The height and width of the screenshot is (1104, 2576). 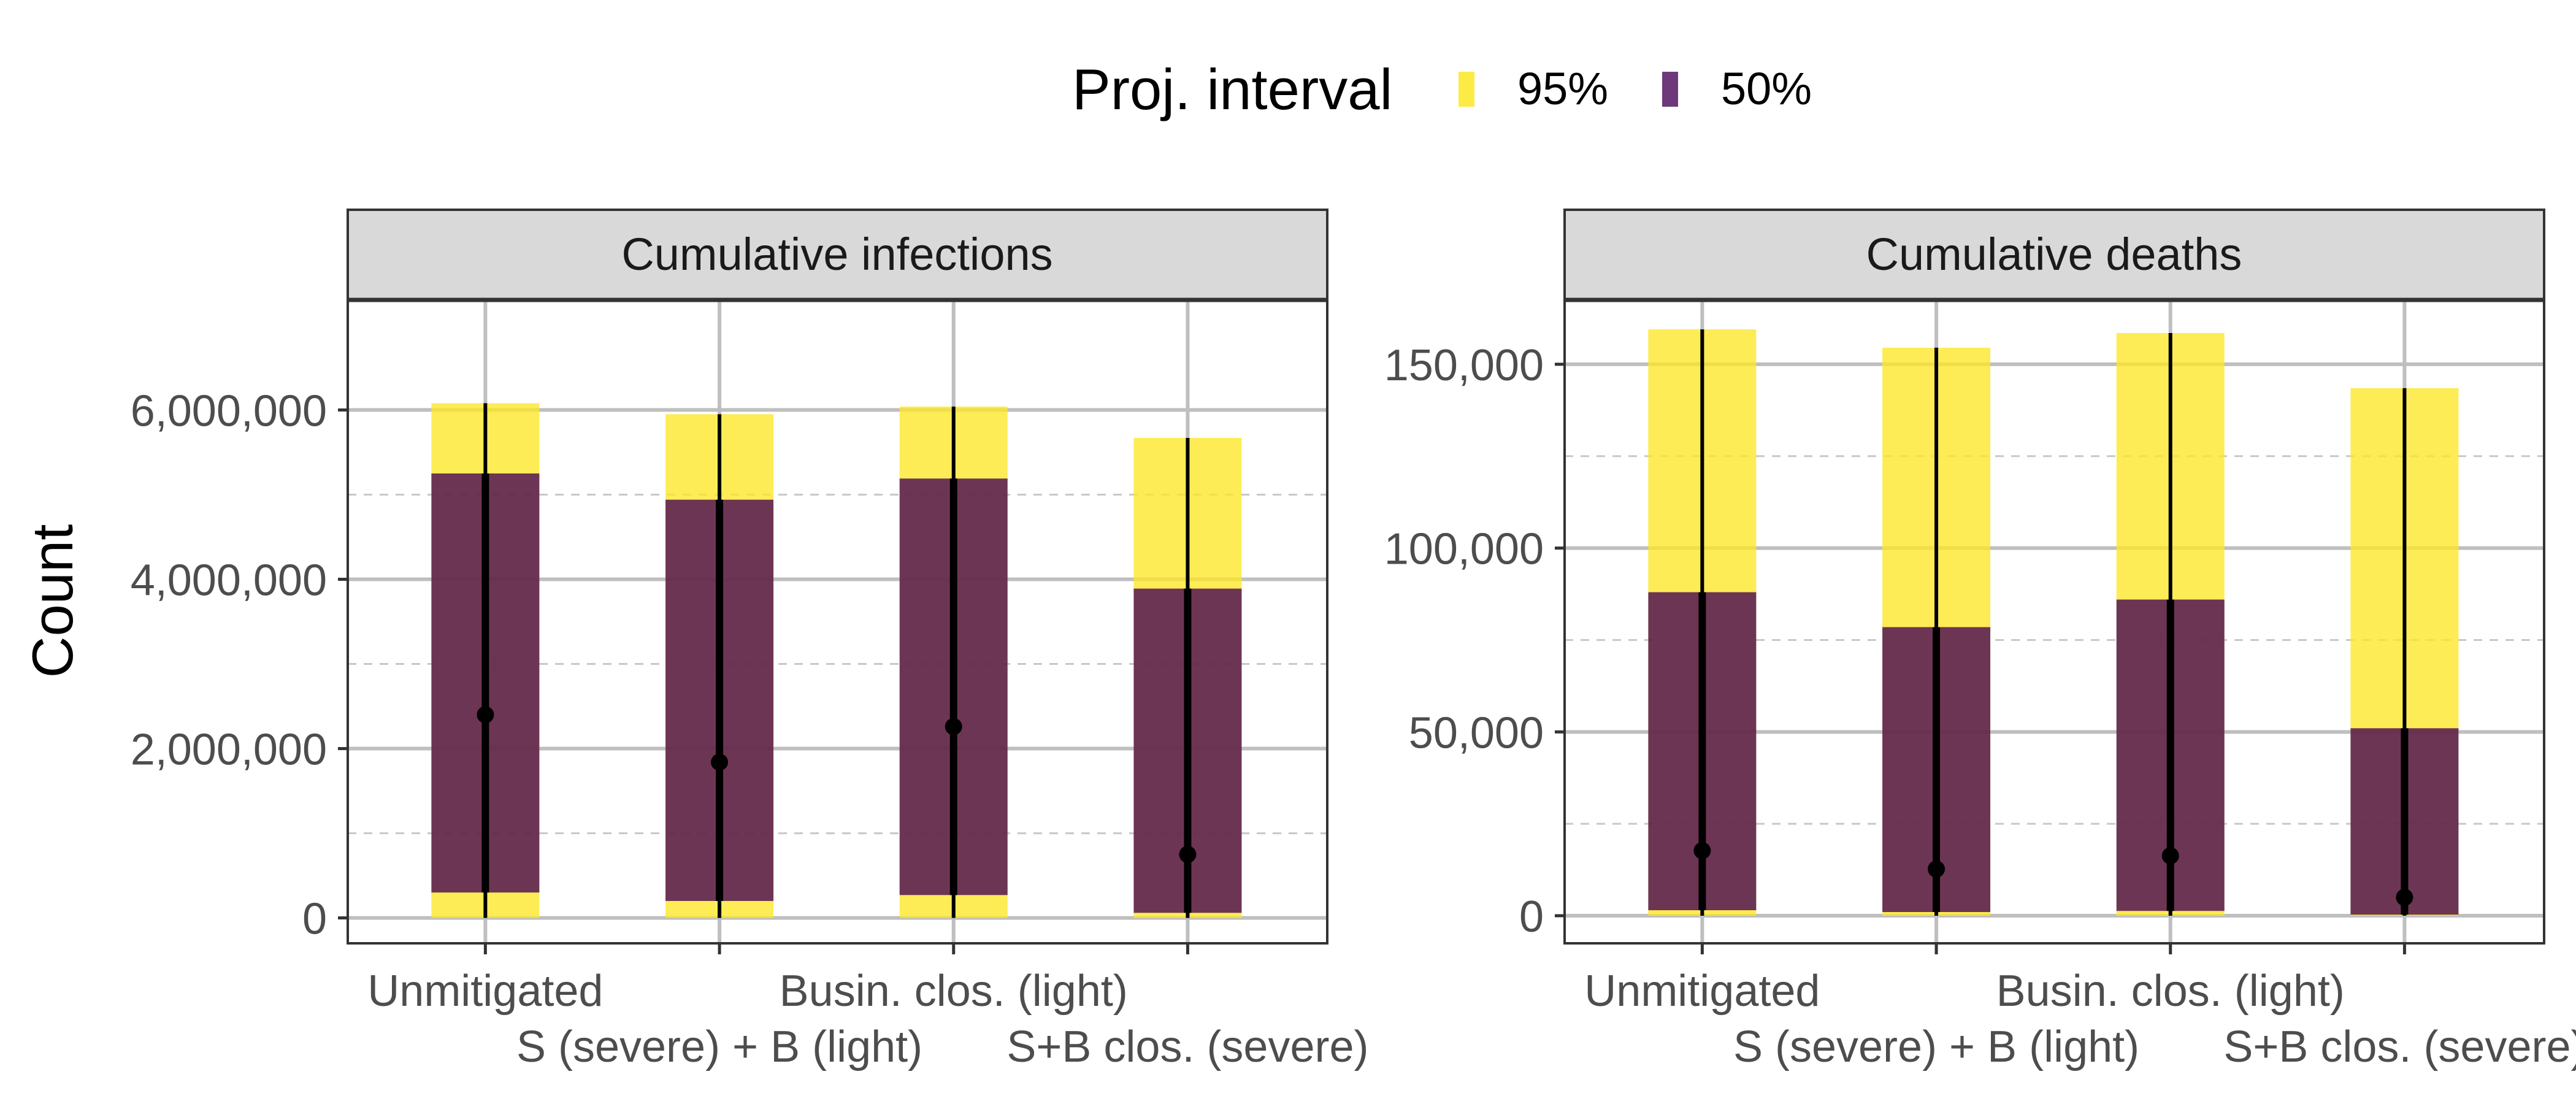 What do you see at coordinates (1766, 88) in the screenshot?
I see `legend-label-50: 50%` at bounding box center [1766, 88].